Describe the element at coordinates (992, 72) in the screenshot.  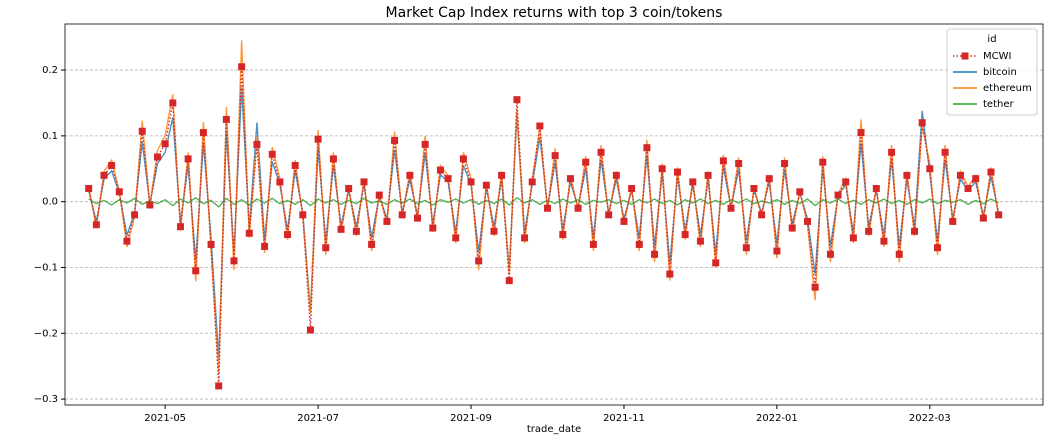
I see `legend-box` at that location.